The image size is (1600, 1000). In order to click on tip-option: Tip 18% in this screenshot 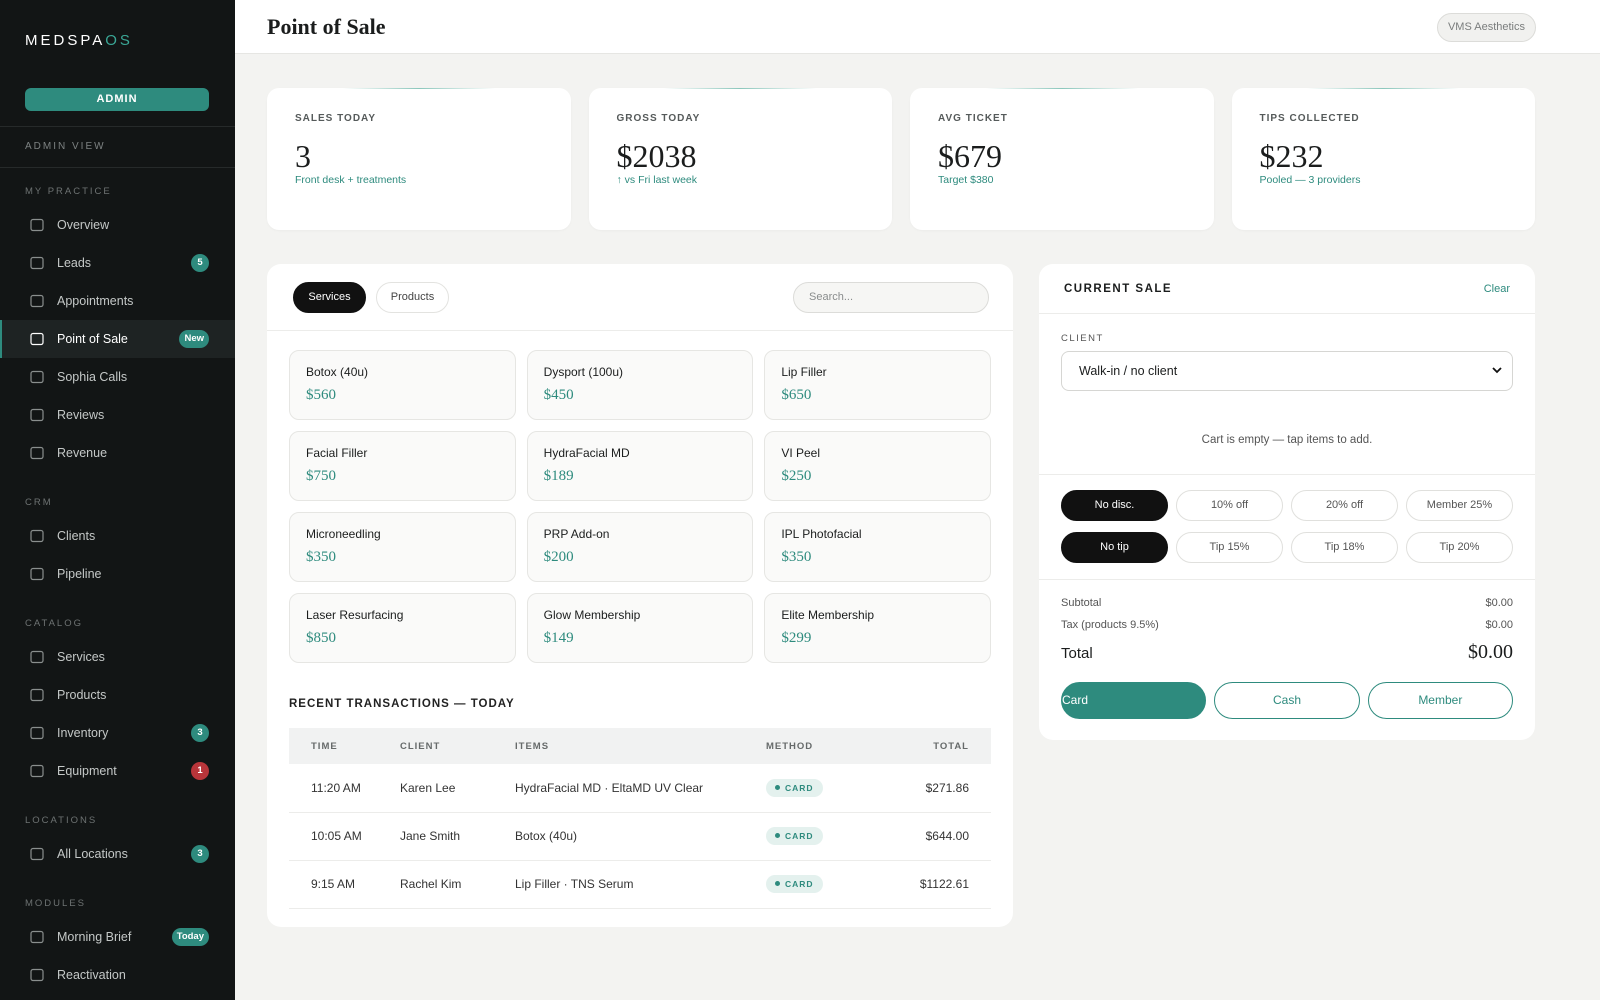, I will do `click(1344, 547)`.